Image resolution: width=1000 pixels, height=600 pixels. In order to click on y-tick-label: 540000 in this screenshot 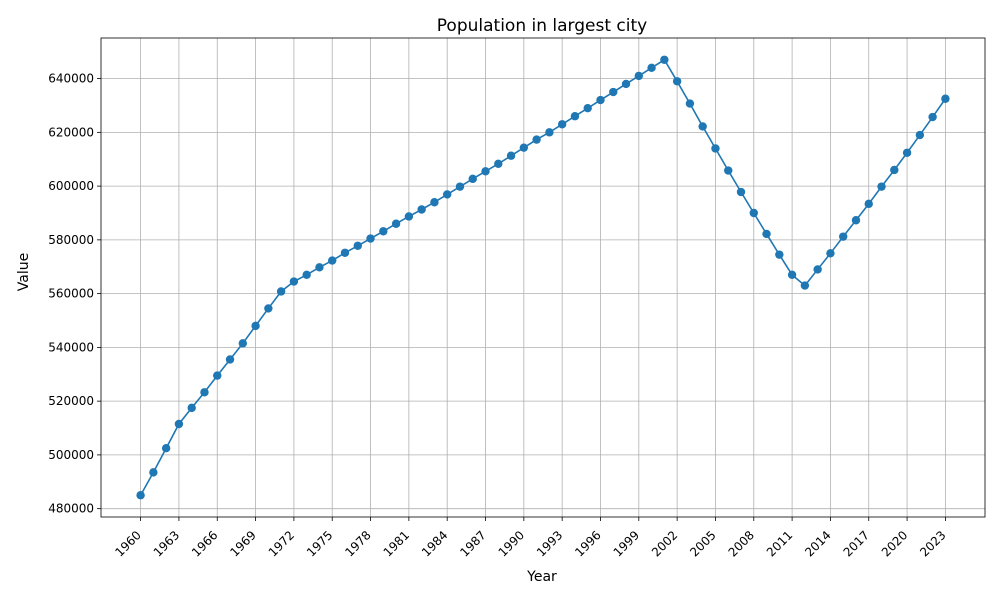, I will do `click(71, 347)`.